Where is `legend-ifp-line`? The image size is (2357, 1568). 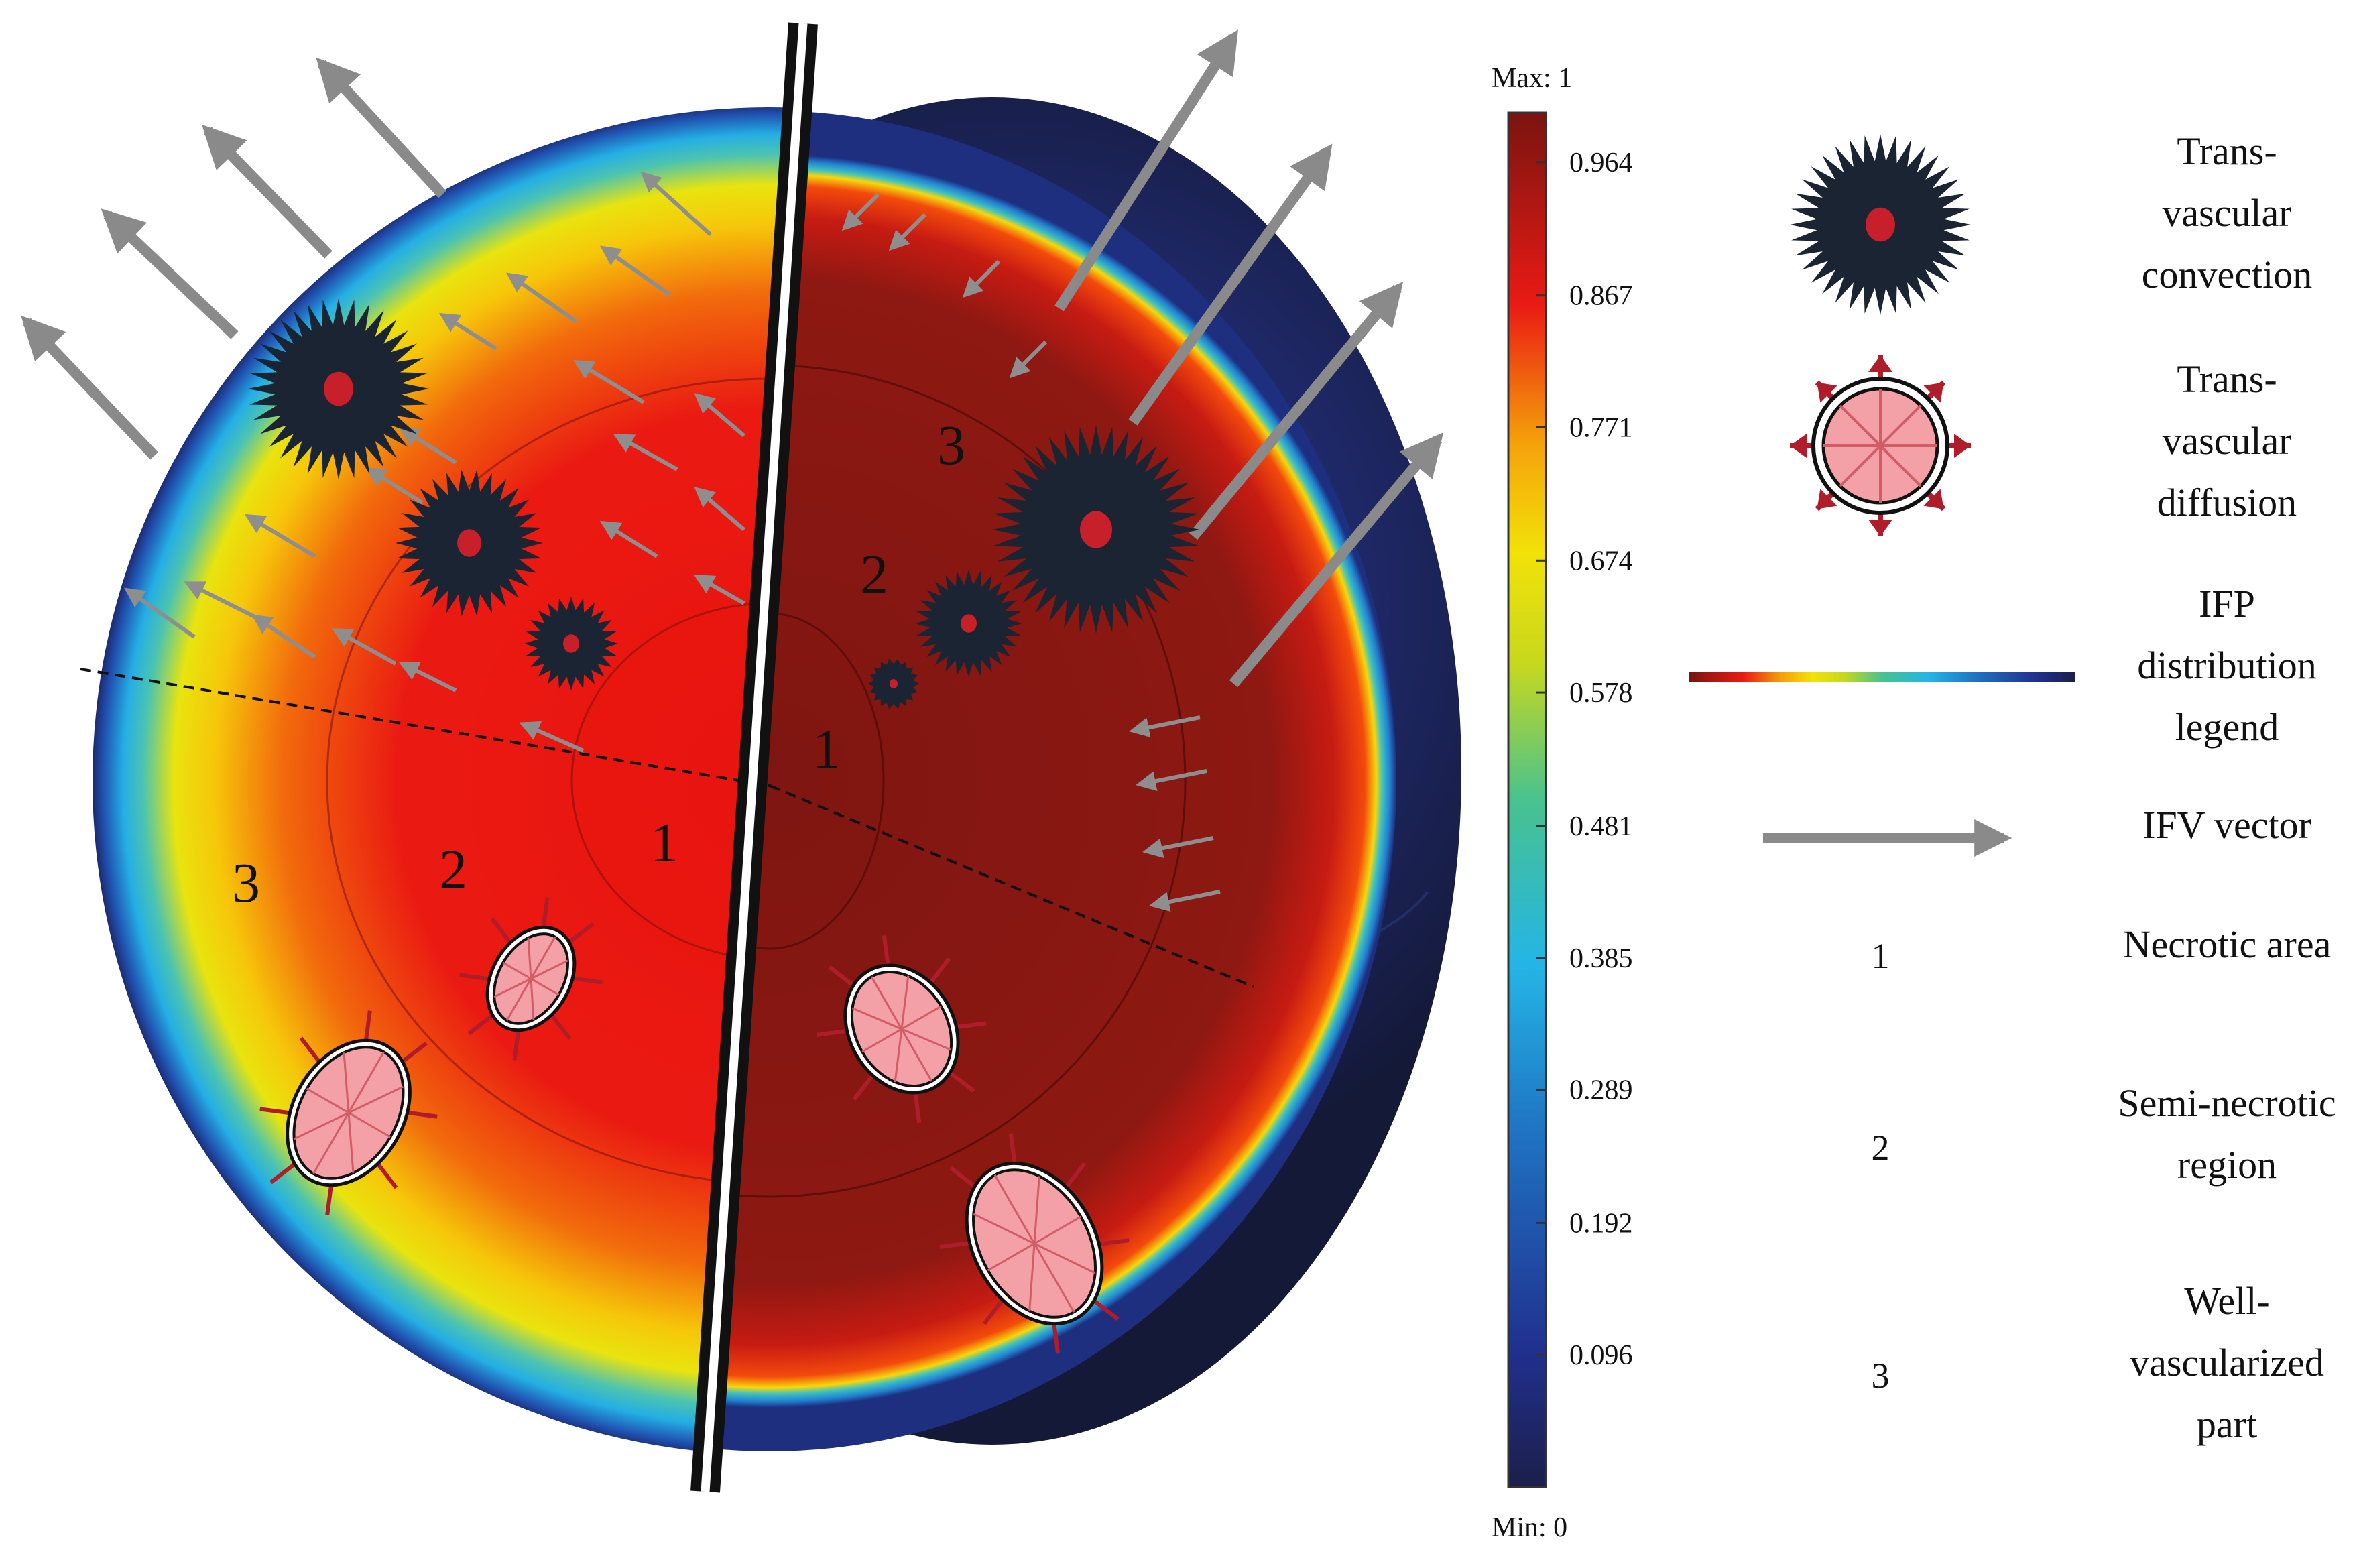 legend-ifp-line is located at coordinates (1882, 677).